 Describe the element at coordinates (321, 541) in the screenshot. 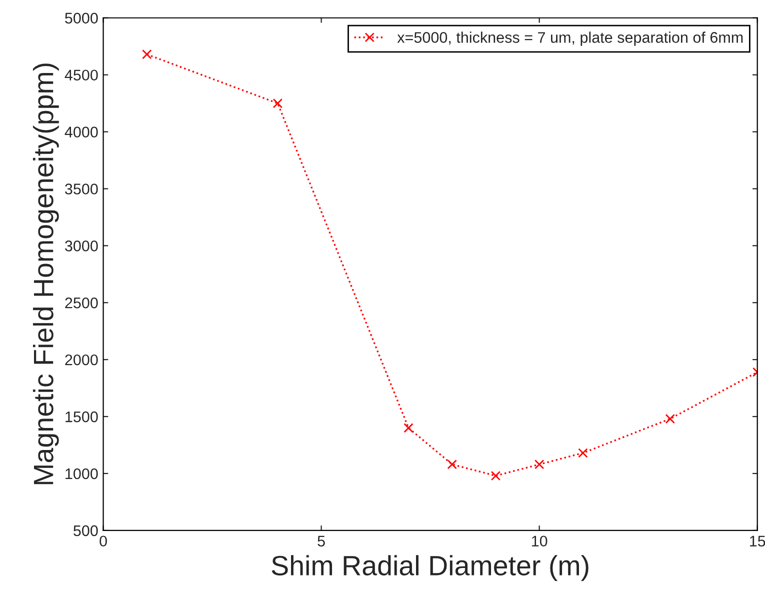

I see `x-tick-label: 5` at that location.